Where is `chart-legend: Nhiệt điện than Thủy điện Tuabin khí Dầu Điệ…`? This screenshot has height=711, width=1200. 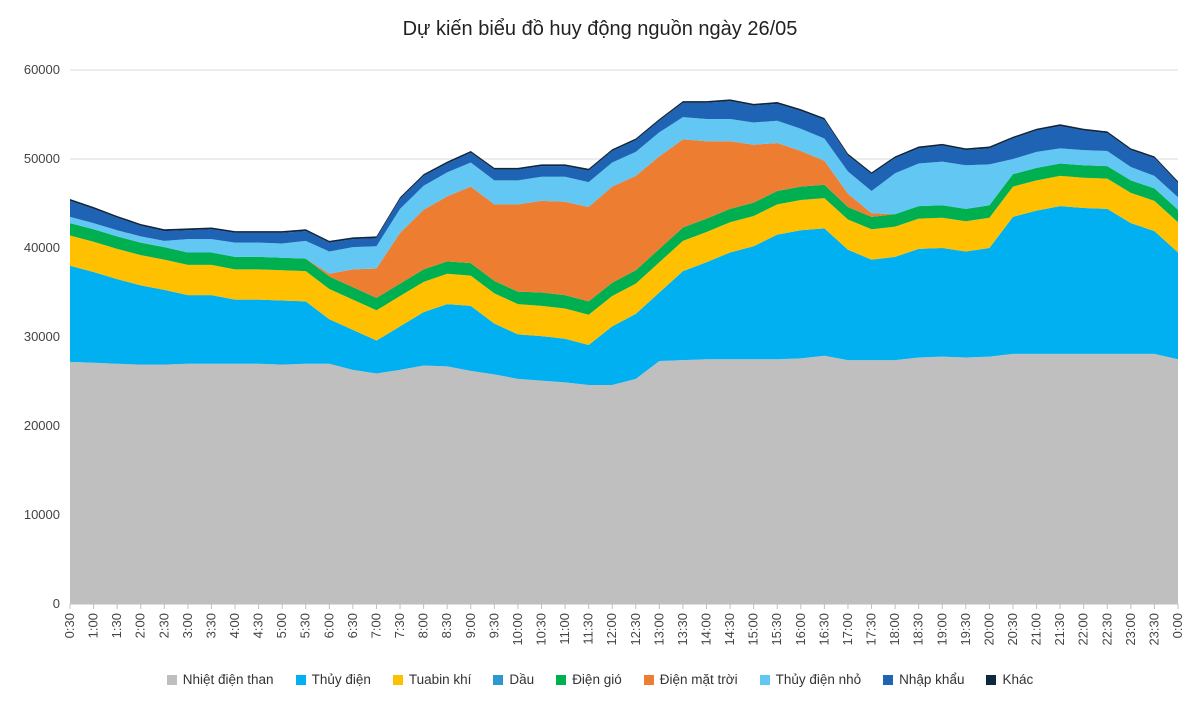
chart-legend: Nhiệt điện than Thủy điện Tuabin khí Dầu Điệ… is located at coordinates (600, 679).